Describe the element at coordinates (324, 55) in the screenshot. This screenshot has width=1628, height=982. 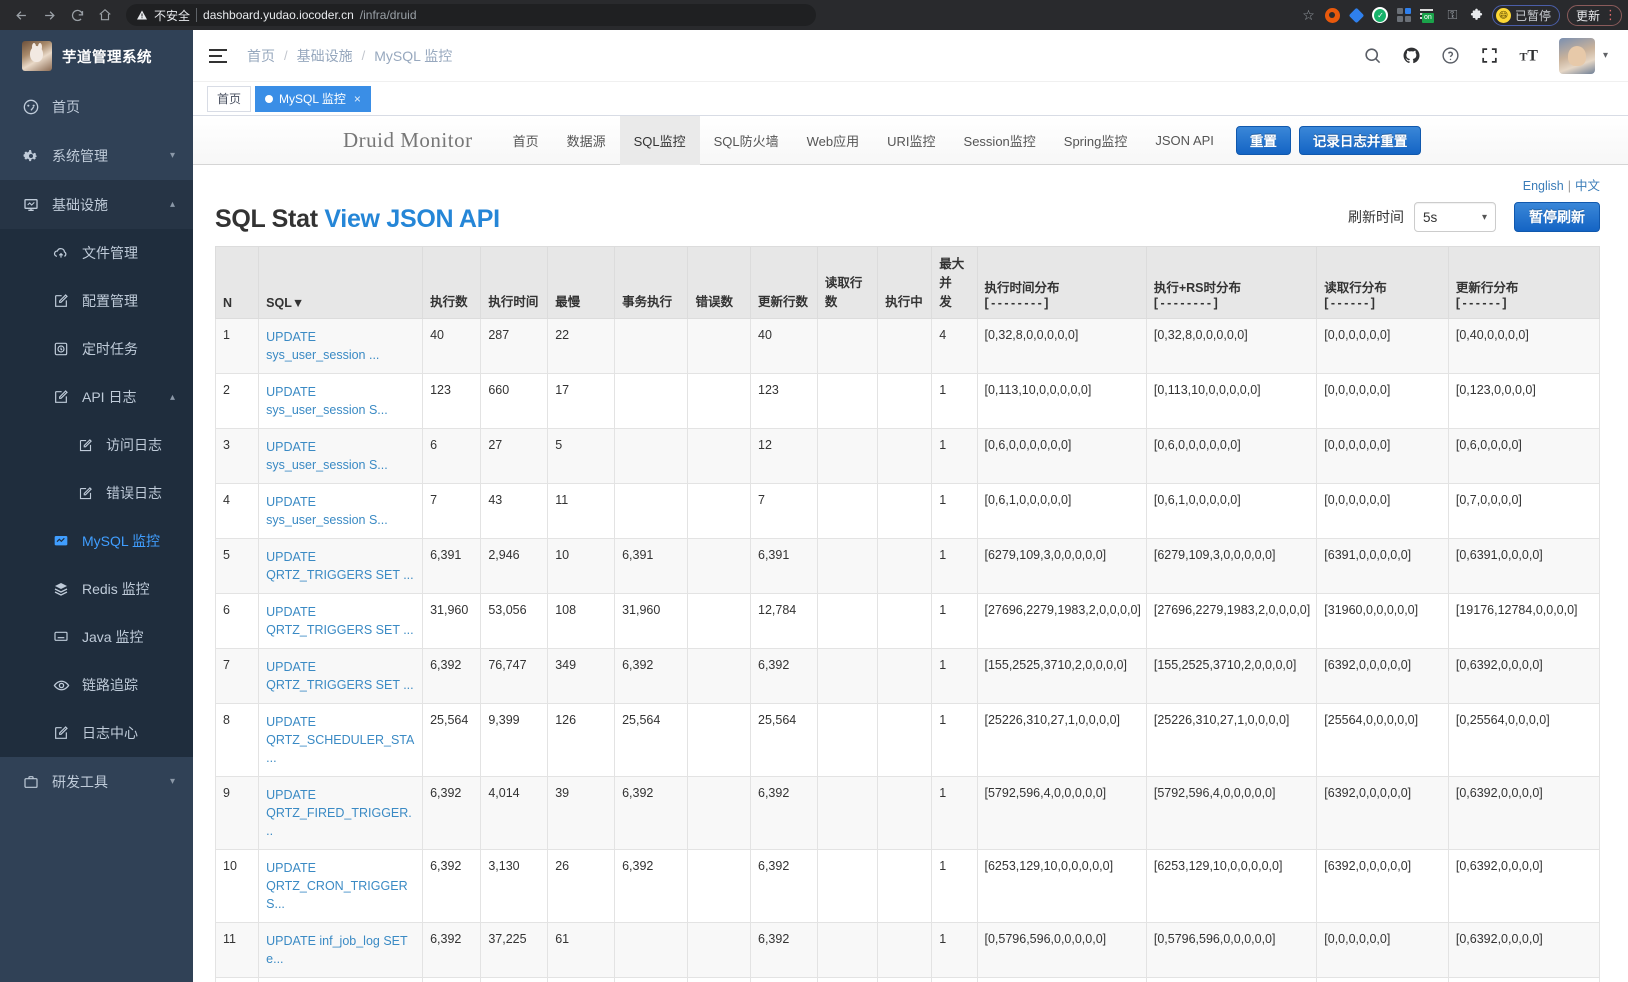
I see `breadcrumb-item-infrastructure: 基础设施` at that location.